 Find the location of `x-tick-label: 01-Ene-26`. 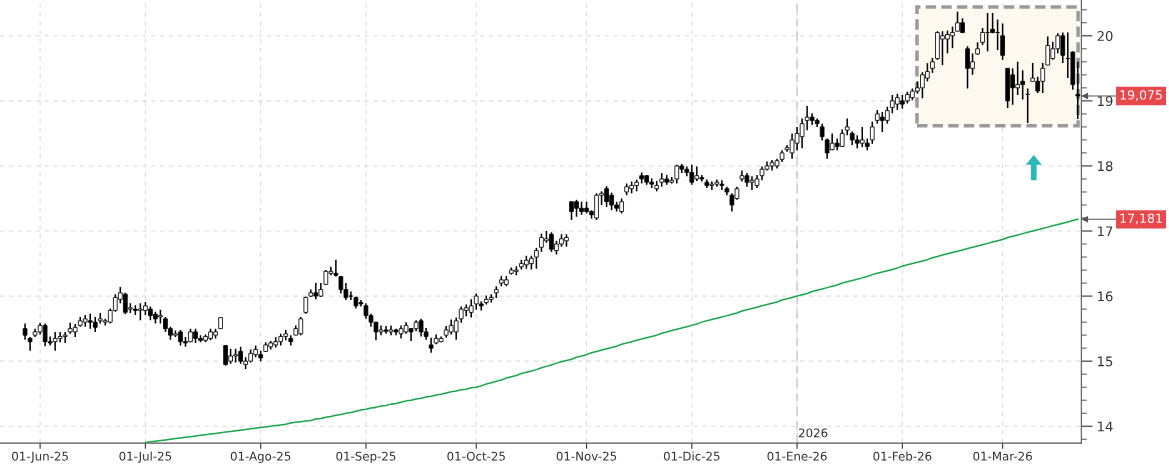

x-tick-label: 01-Ene-26 is located at coordinates (797, 456).